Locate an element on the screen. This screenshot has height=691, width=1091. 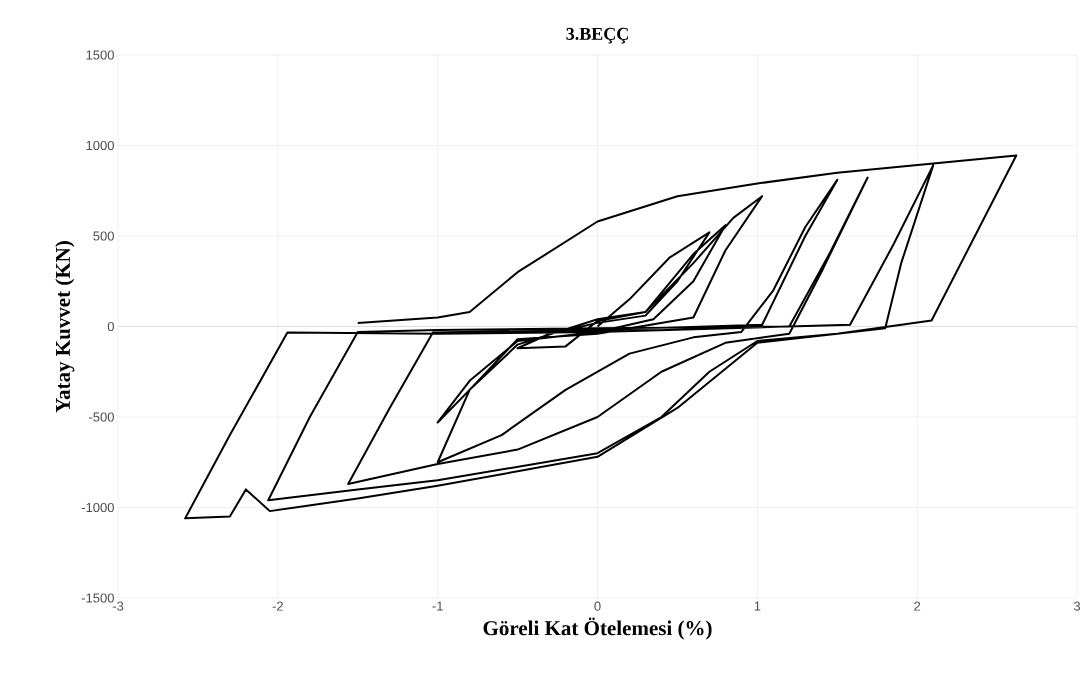
y-tick-label: 0 is located at coordinates (110, 326).